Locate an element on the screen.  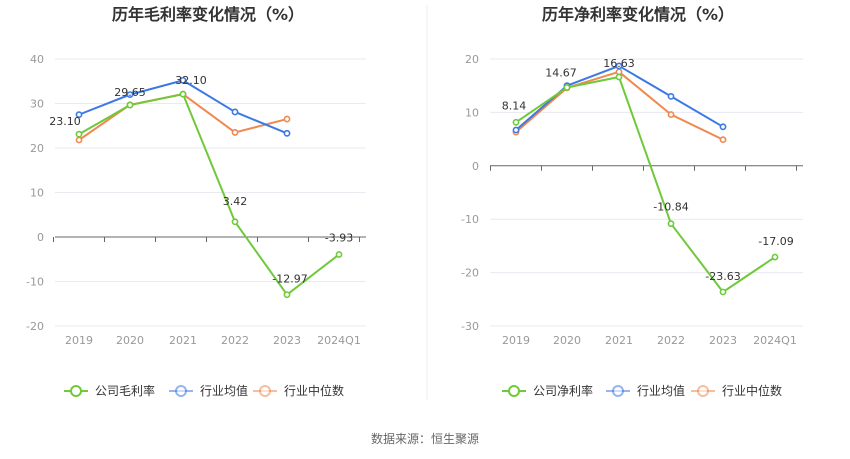
legend-label: 公司毛利率 is located at coordinates (125, 390).